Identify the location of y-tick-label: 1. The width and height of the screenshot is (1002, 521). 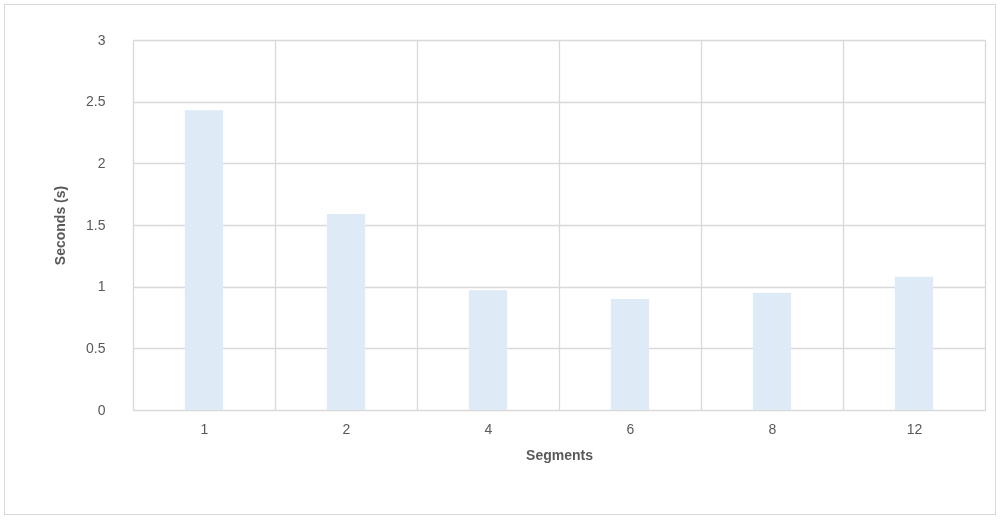
(101, 286).